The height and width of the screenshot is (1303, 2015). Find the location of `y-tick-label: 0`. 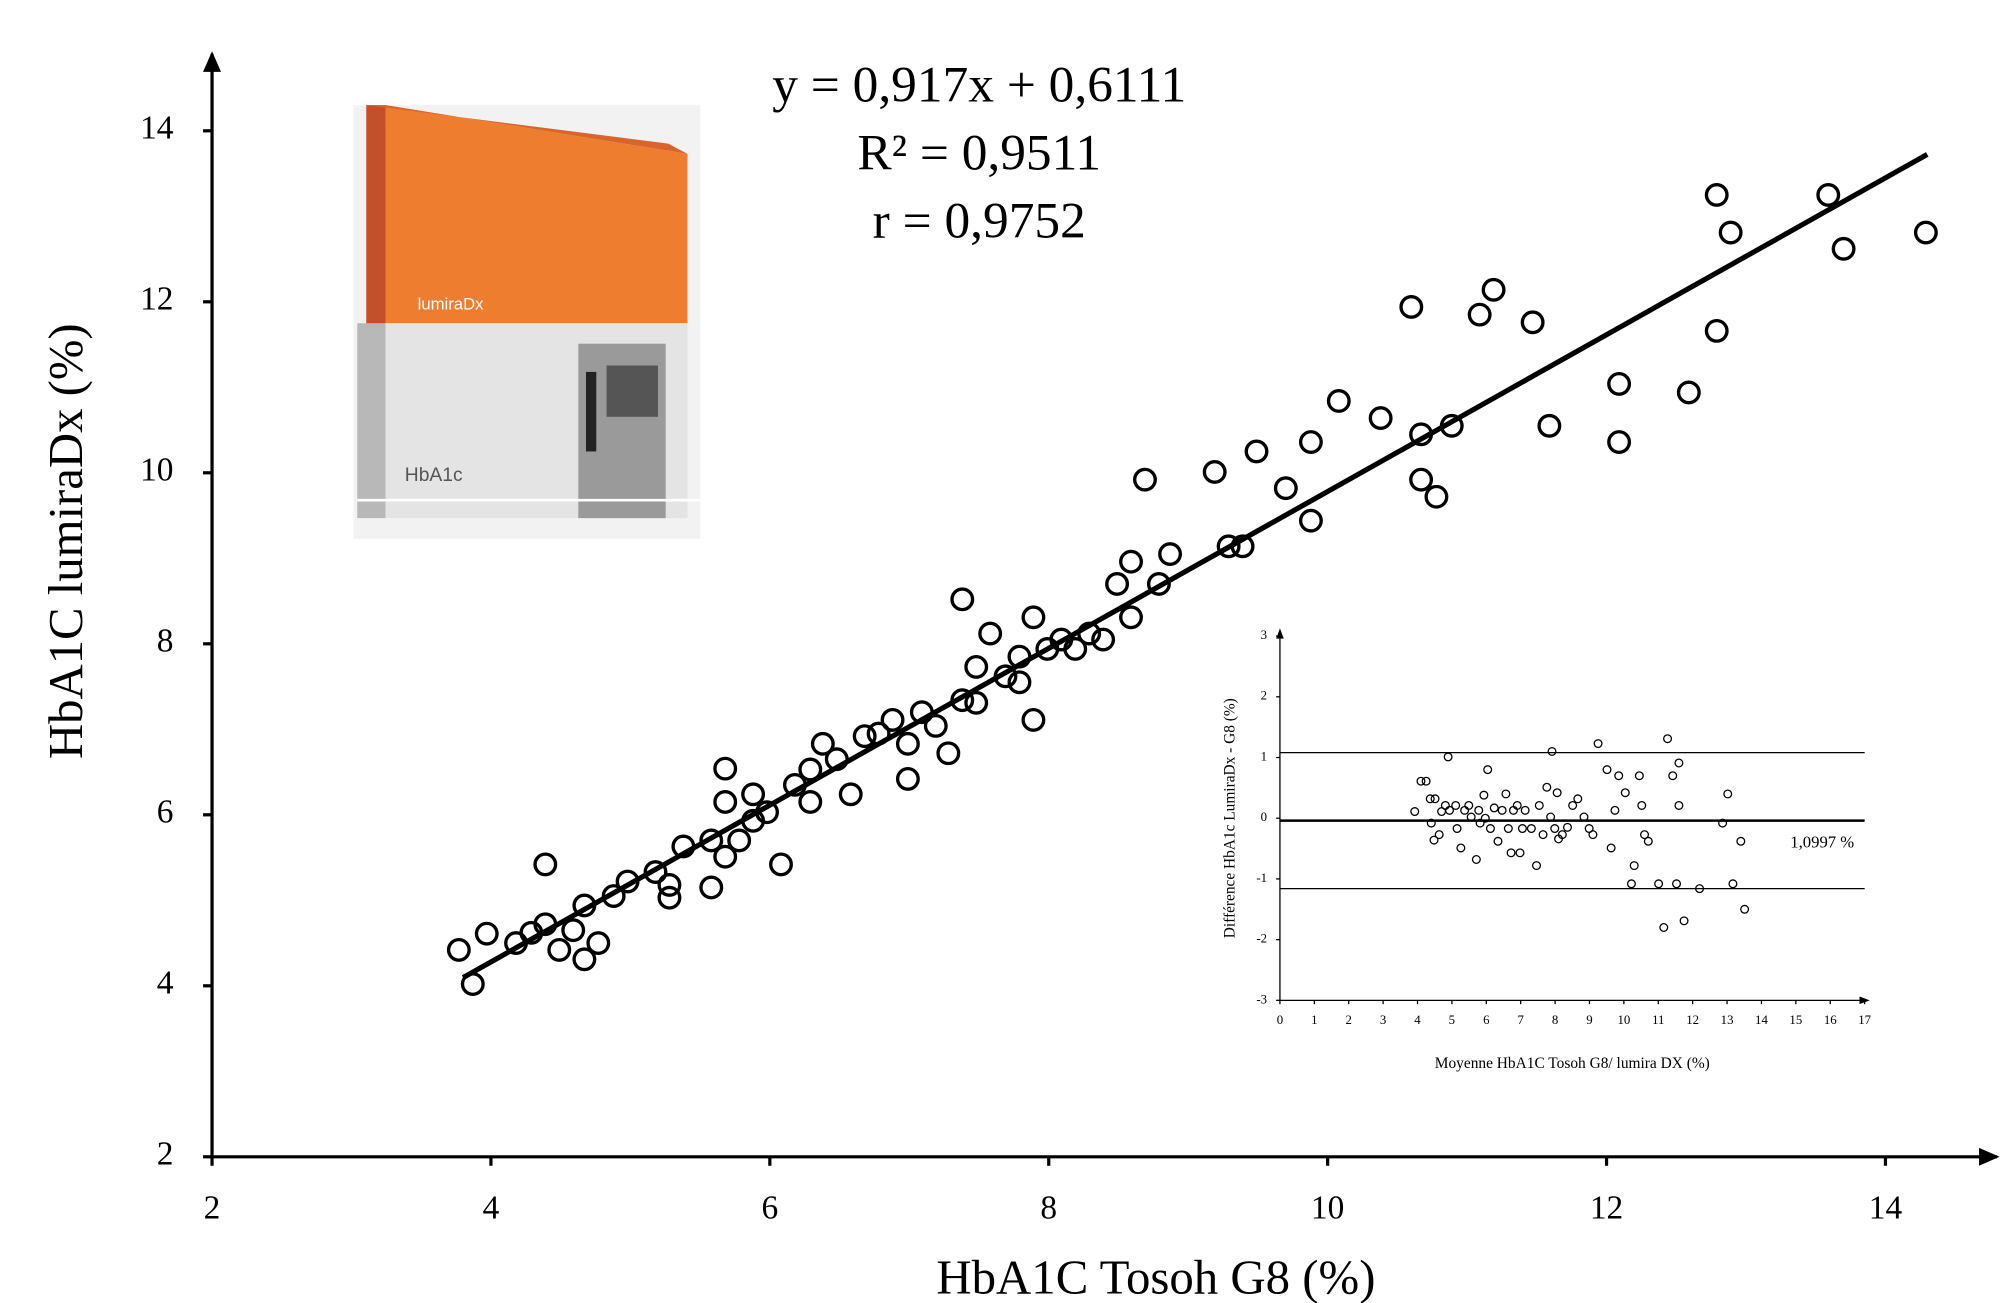

y-tick-label: 0 is located at coordinates (1264, 817).